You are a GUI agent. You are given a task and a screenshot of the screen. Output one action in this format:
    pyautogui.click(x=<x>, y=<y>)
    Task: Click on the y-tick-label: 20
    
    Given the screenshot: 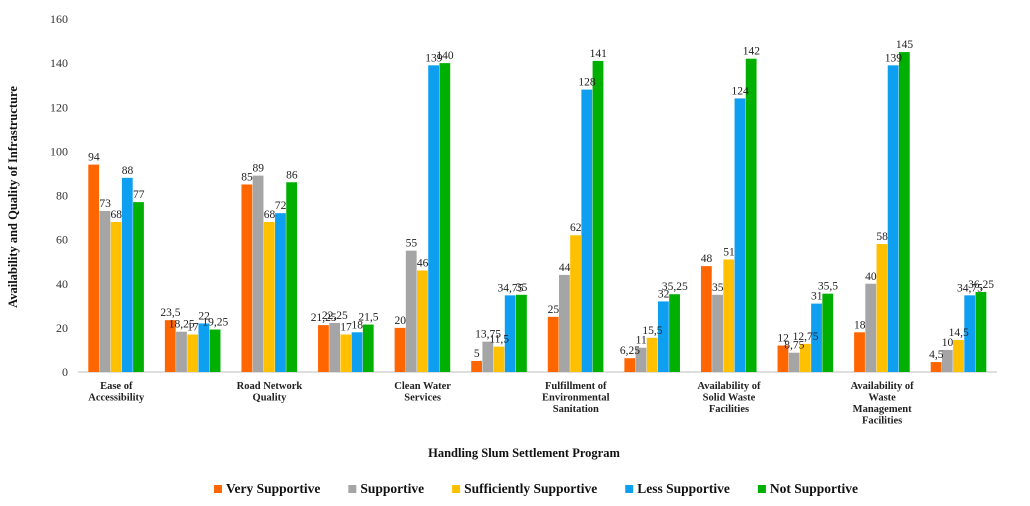 What is the action you would take?
    pyautogui.click(x=62, y=328)
    